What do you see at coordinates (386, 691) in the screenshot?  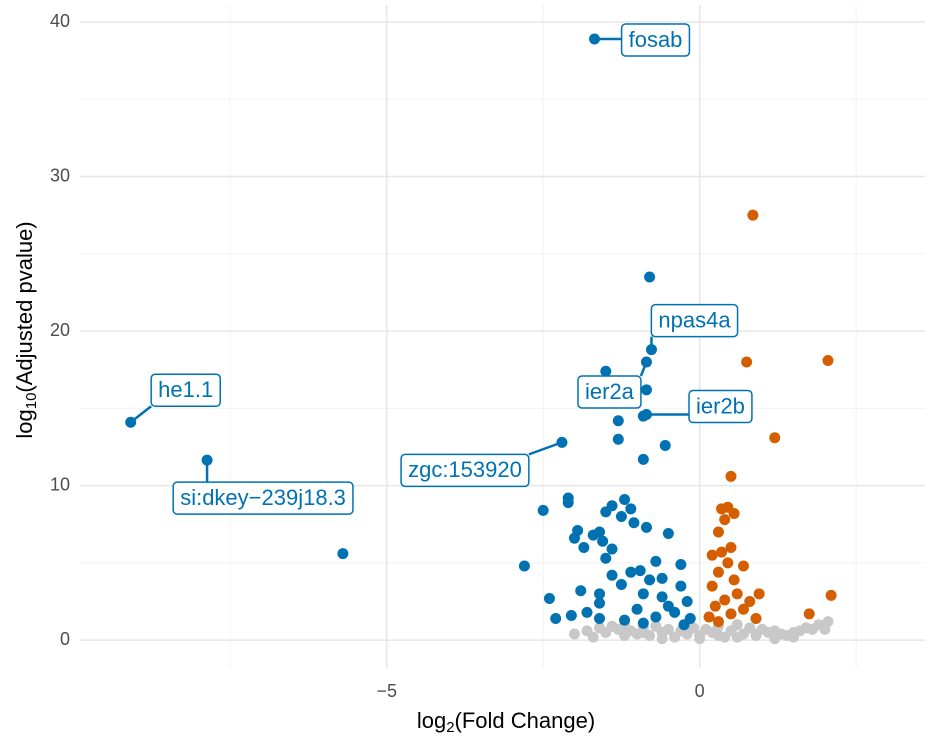 I see `x-tick-label: −5` at bounding box center [386, 691].